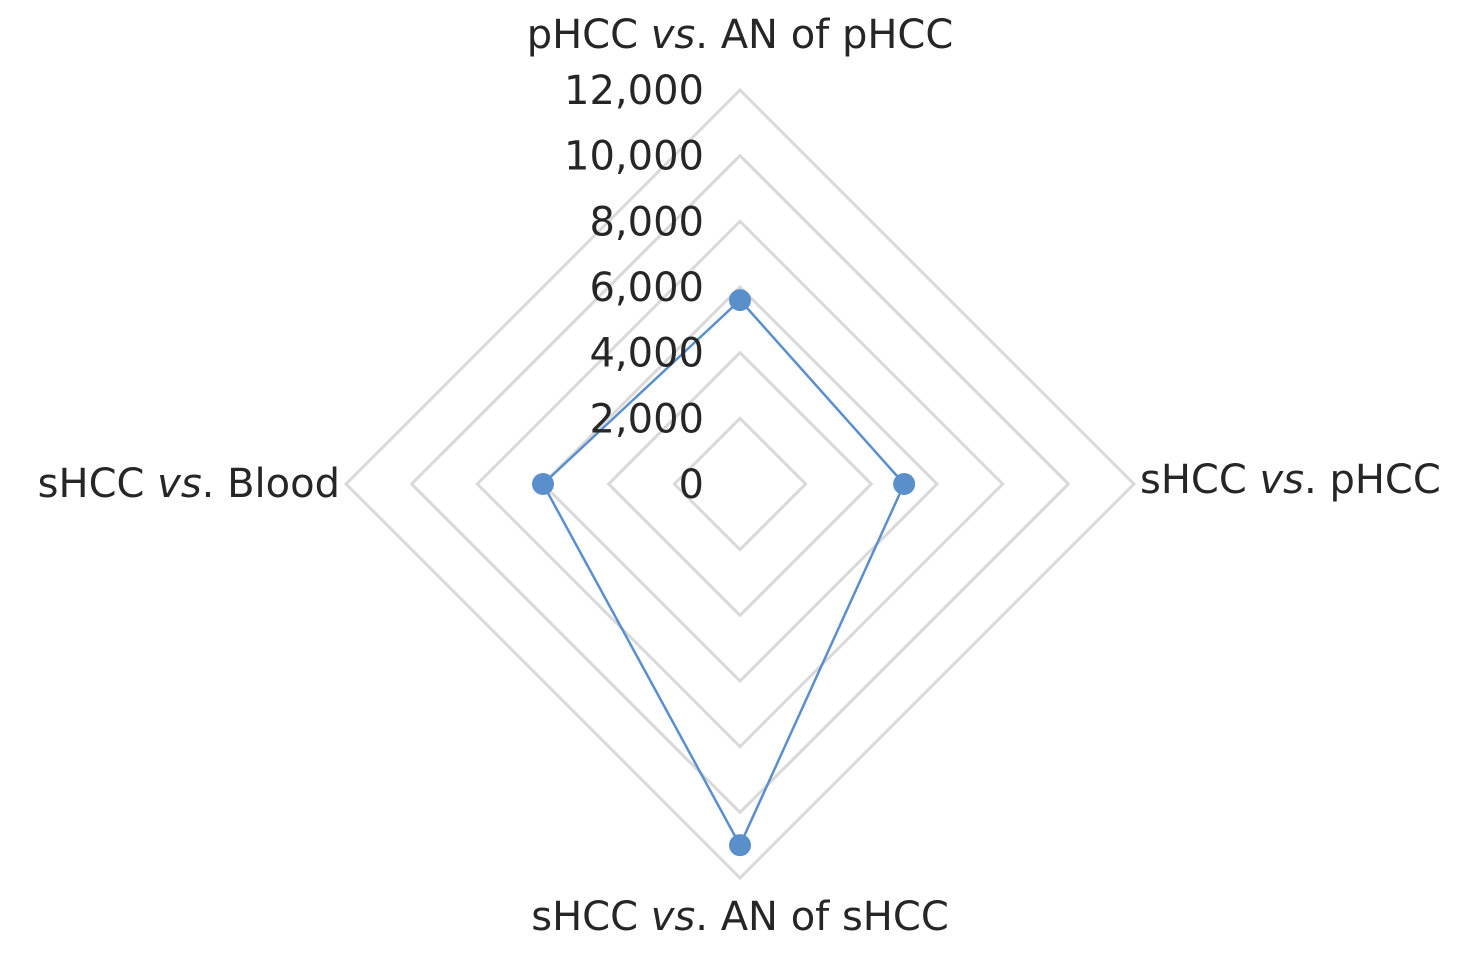 The width and height of the screenshot is (1476, 953). I want to click on category-label-suffix: . Blood, so click(271, 484).